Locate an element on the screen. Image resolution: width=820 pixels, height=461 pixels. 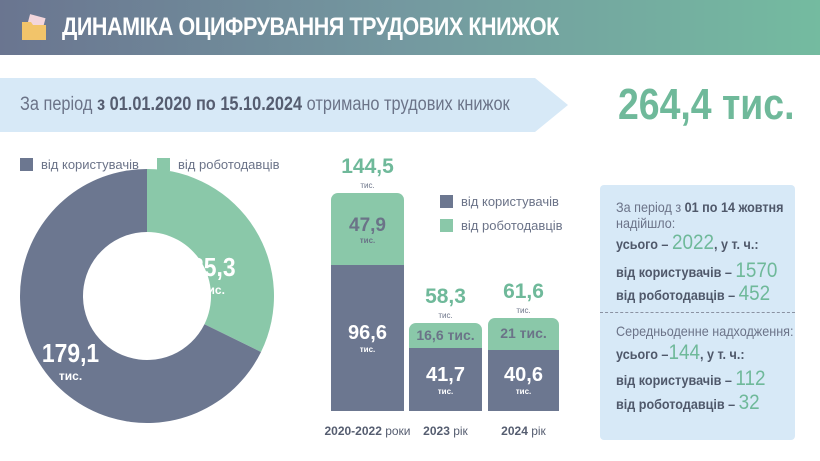
donut-slice-employers is located at coordinates (210, 260).